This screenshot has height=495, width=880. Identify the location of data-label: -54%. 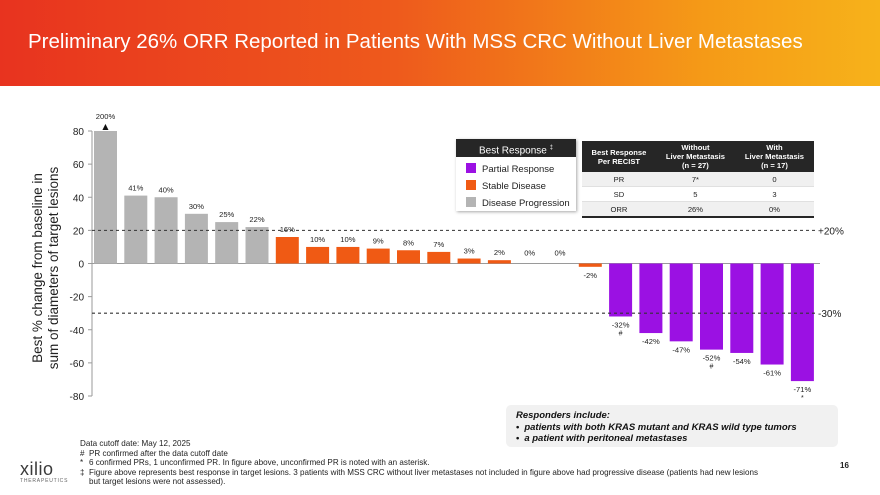
(742, 361).